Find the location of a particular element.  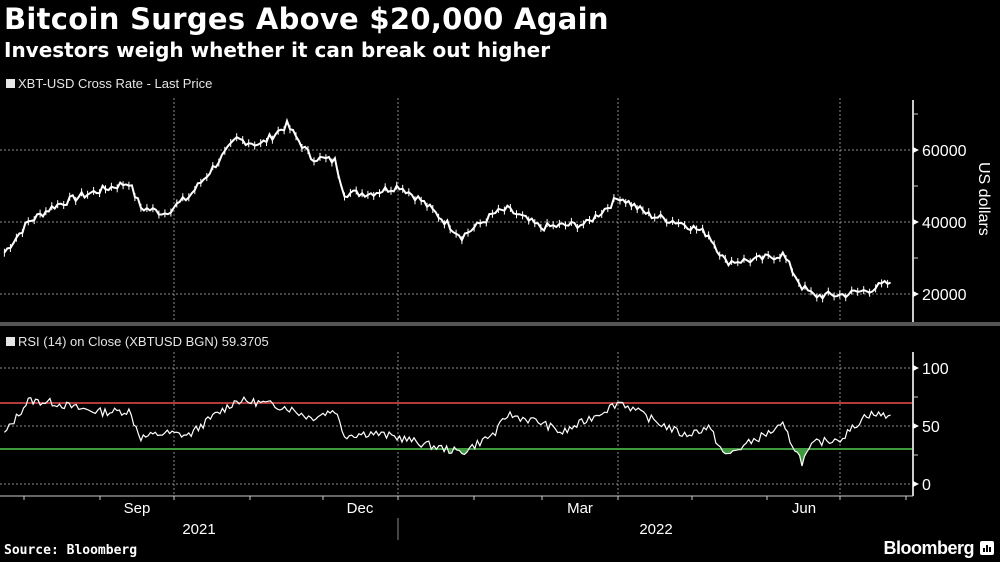

x-tick-jun: Jun is located at coordinates (804, 508).